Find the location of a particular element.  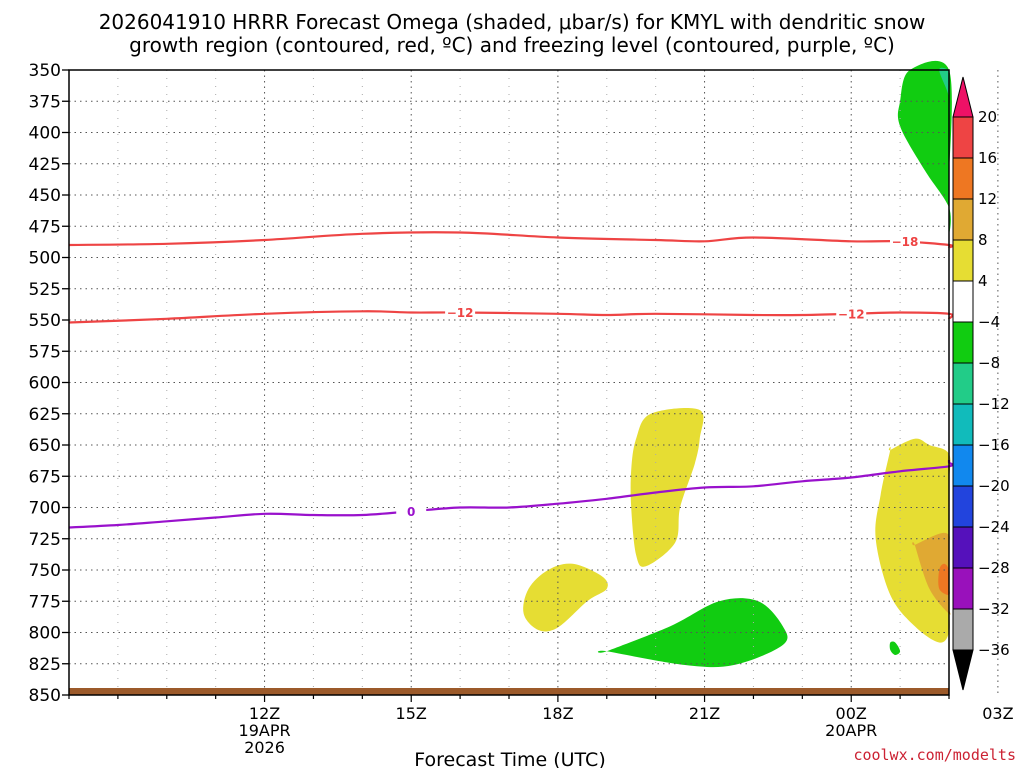

x-tick-label-2: 18Z is located at coordinates (557, 713).